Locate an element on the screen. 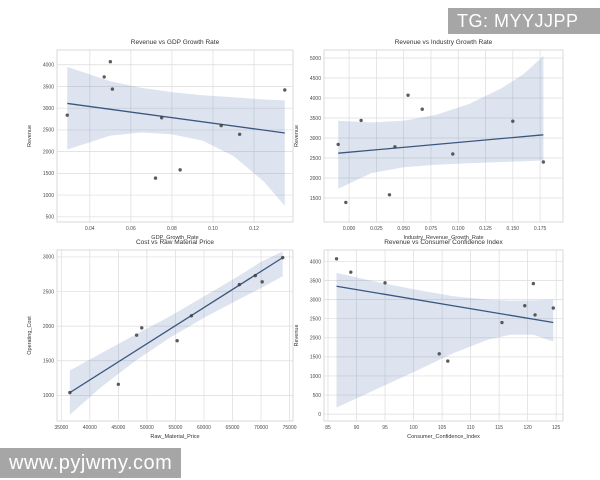 Image resolution: width=600 pixels, height=480 pixels. plot-2-ytick-label: 1000 is located at coordinates (48, 396).